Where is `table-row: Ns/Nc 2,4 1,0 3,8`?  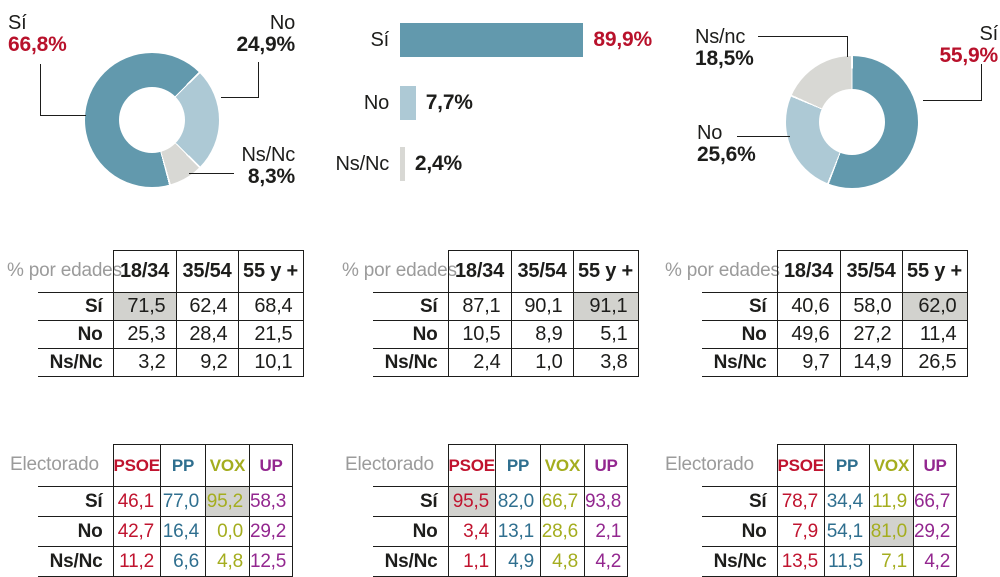 table-row: Ns/Nc 2,4 1,0 3,8 is located at coordinates (506, 362).